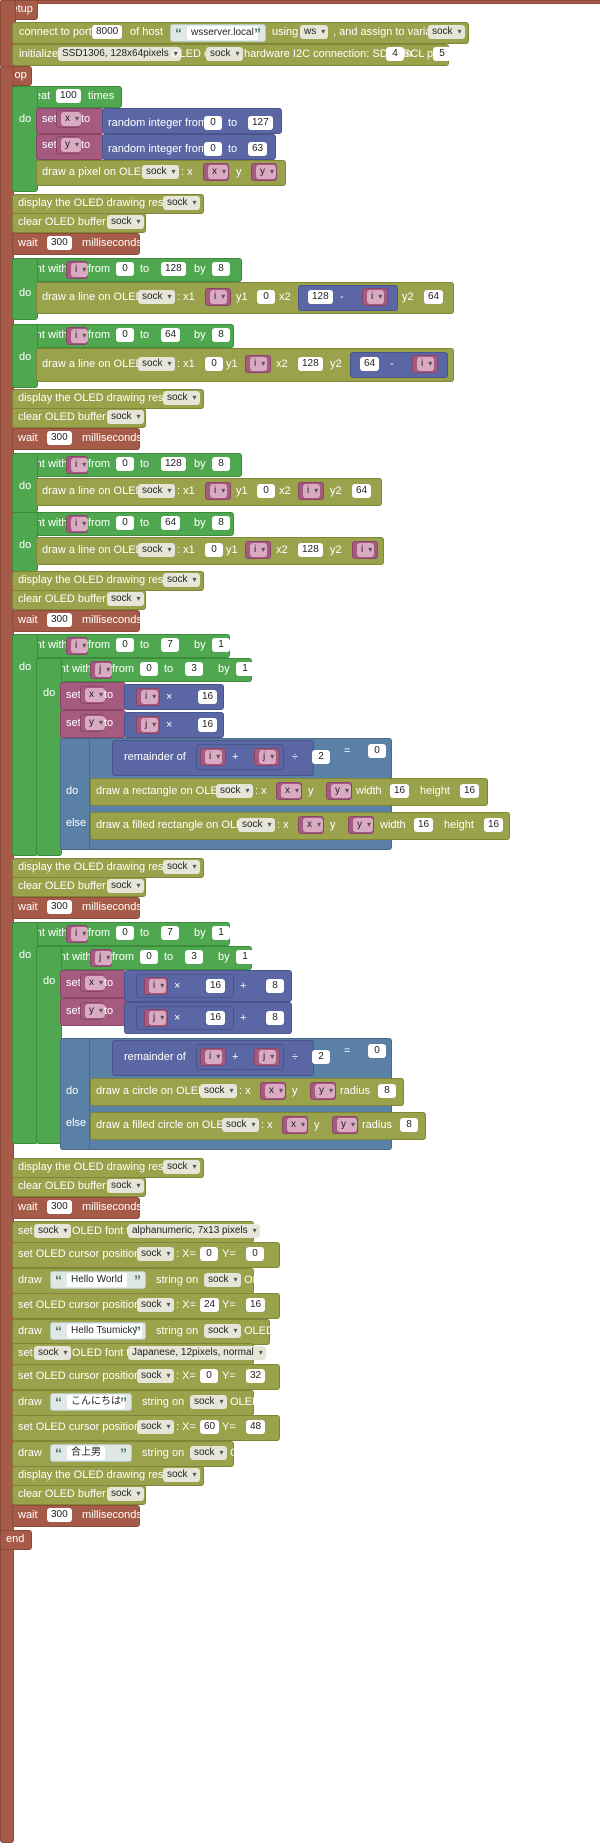 This screenshot has height=1848, width=600. I want to click on number-field: 63, so click(258, 149).